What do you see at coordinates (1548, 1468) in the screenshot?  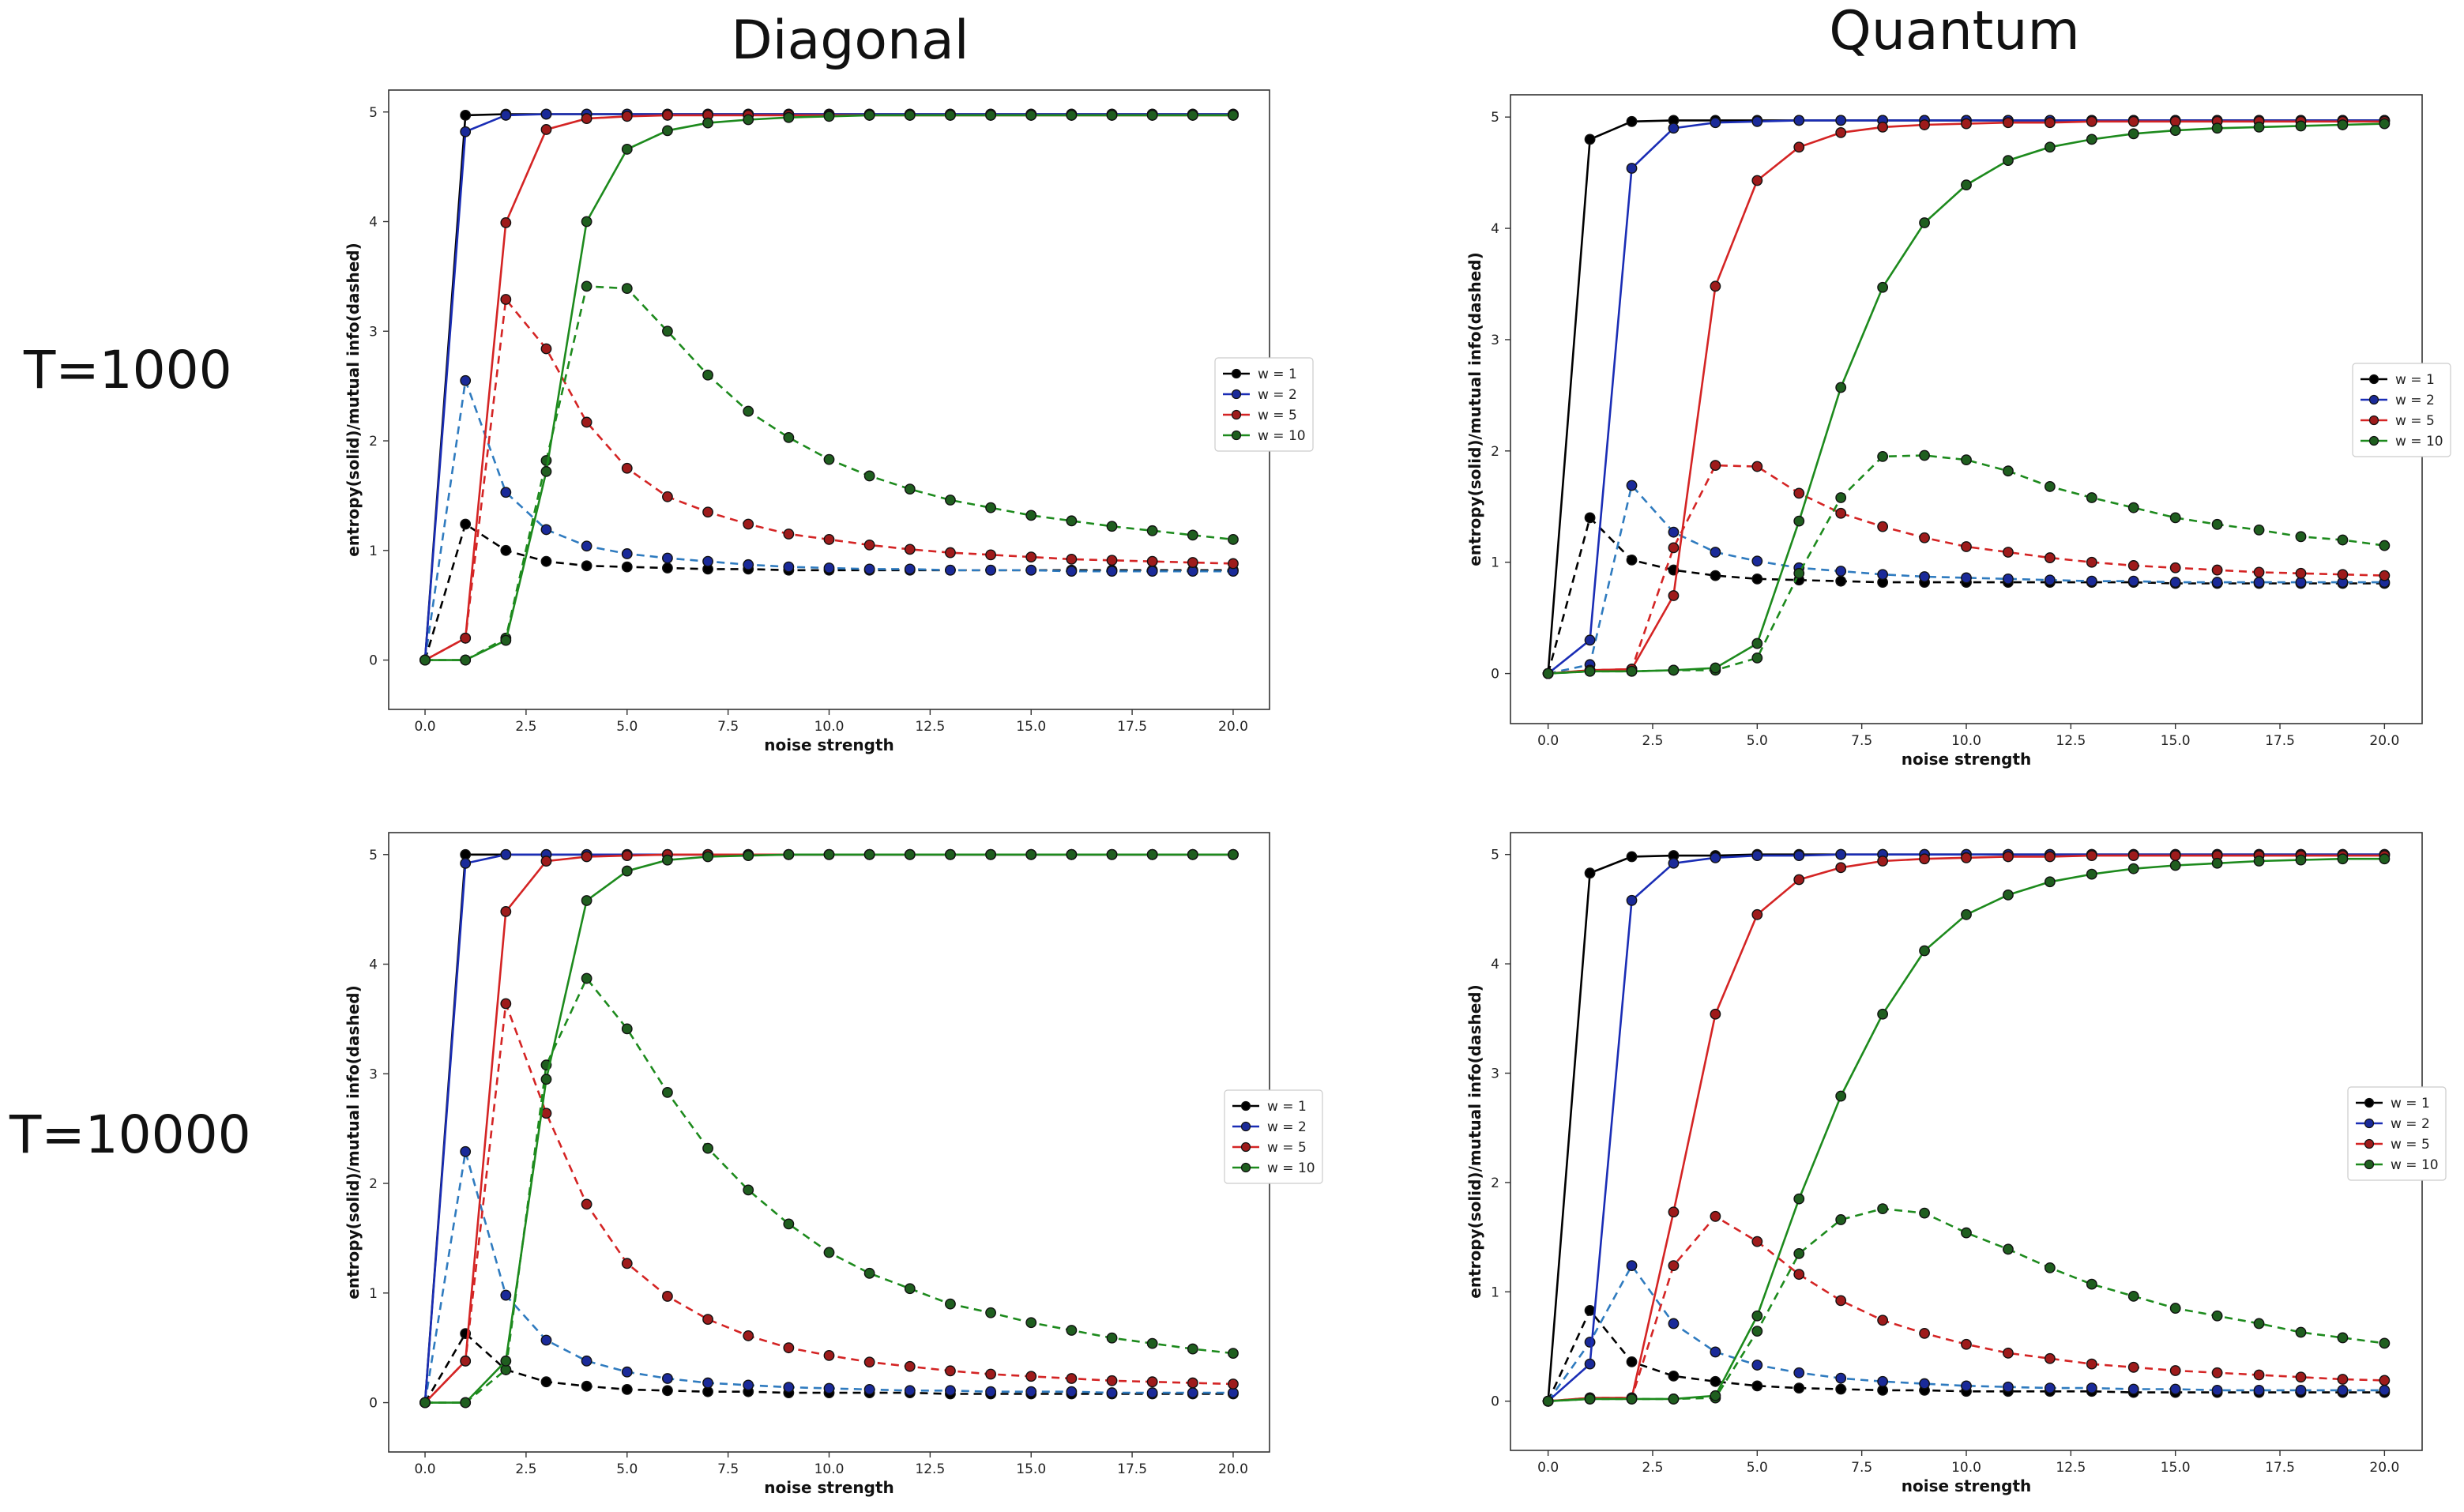 I see `x-tick-label: 0.0` at bounding box center [1548, 1468].